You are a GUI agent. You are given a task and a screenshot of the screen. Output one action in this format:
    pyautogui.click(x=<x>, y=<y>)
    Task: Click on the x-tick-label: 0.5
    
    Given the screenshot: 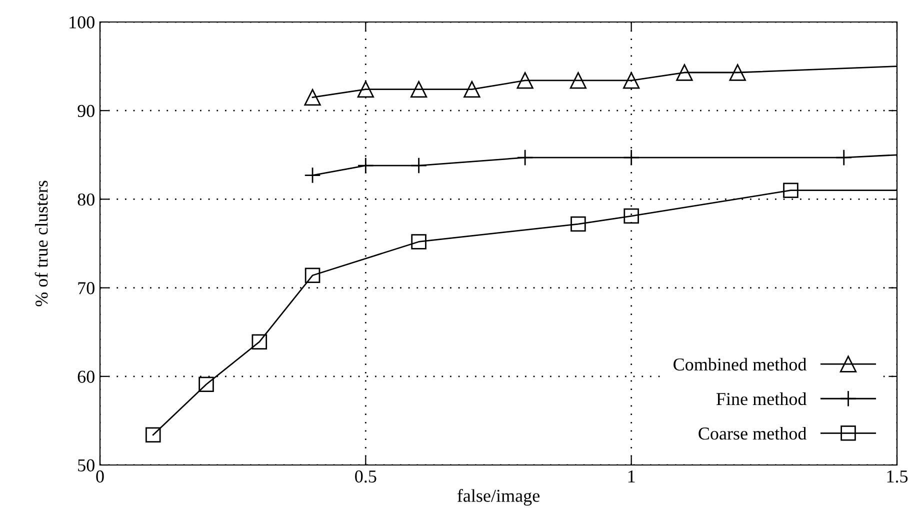 What is the action you would take?
    pyautogui.click(x=365, y=476)
    